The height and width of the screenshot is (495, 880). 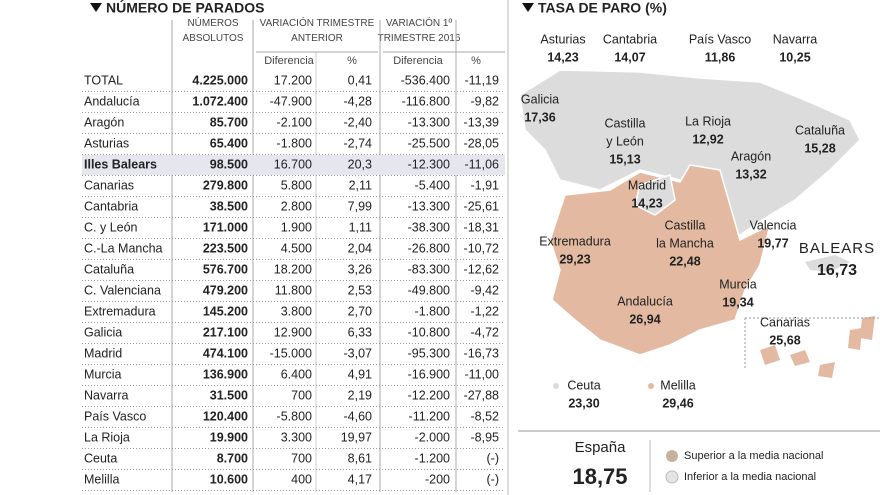 I want to click on cell: 2,53, so click(x=360, y=290).